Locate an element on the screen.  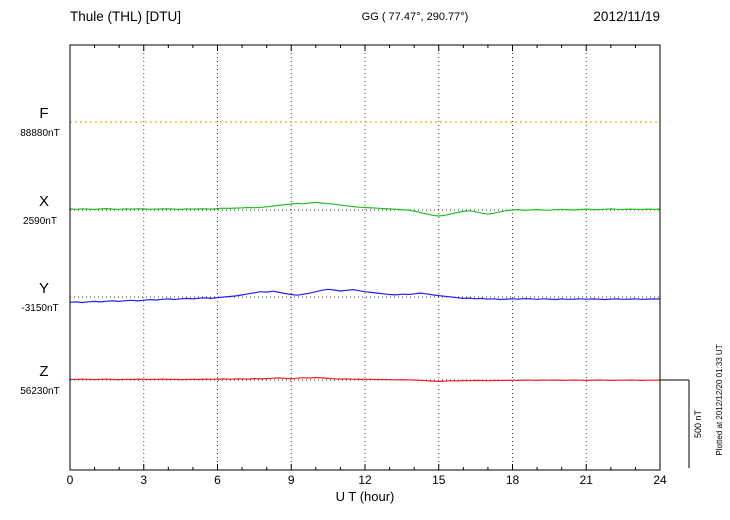
trace-X is located at coordinates (365, 209).